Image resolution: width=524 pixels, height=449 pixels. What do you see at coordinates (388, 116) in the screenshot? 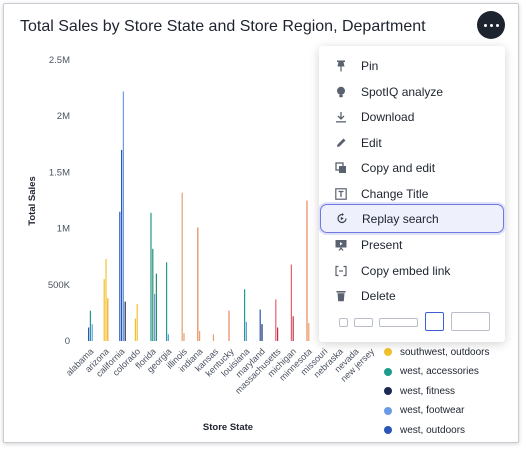
I see `menu-item-label: Download` at bounding box center [388, 116].